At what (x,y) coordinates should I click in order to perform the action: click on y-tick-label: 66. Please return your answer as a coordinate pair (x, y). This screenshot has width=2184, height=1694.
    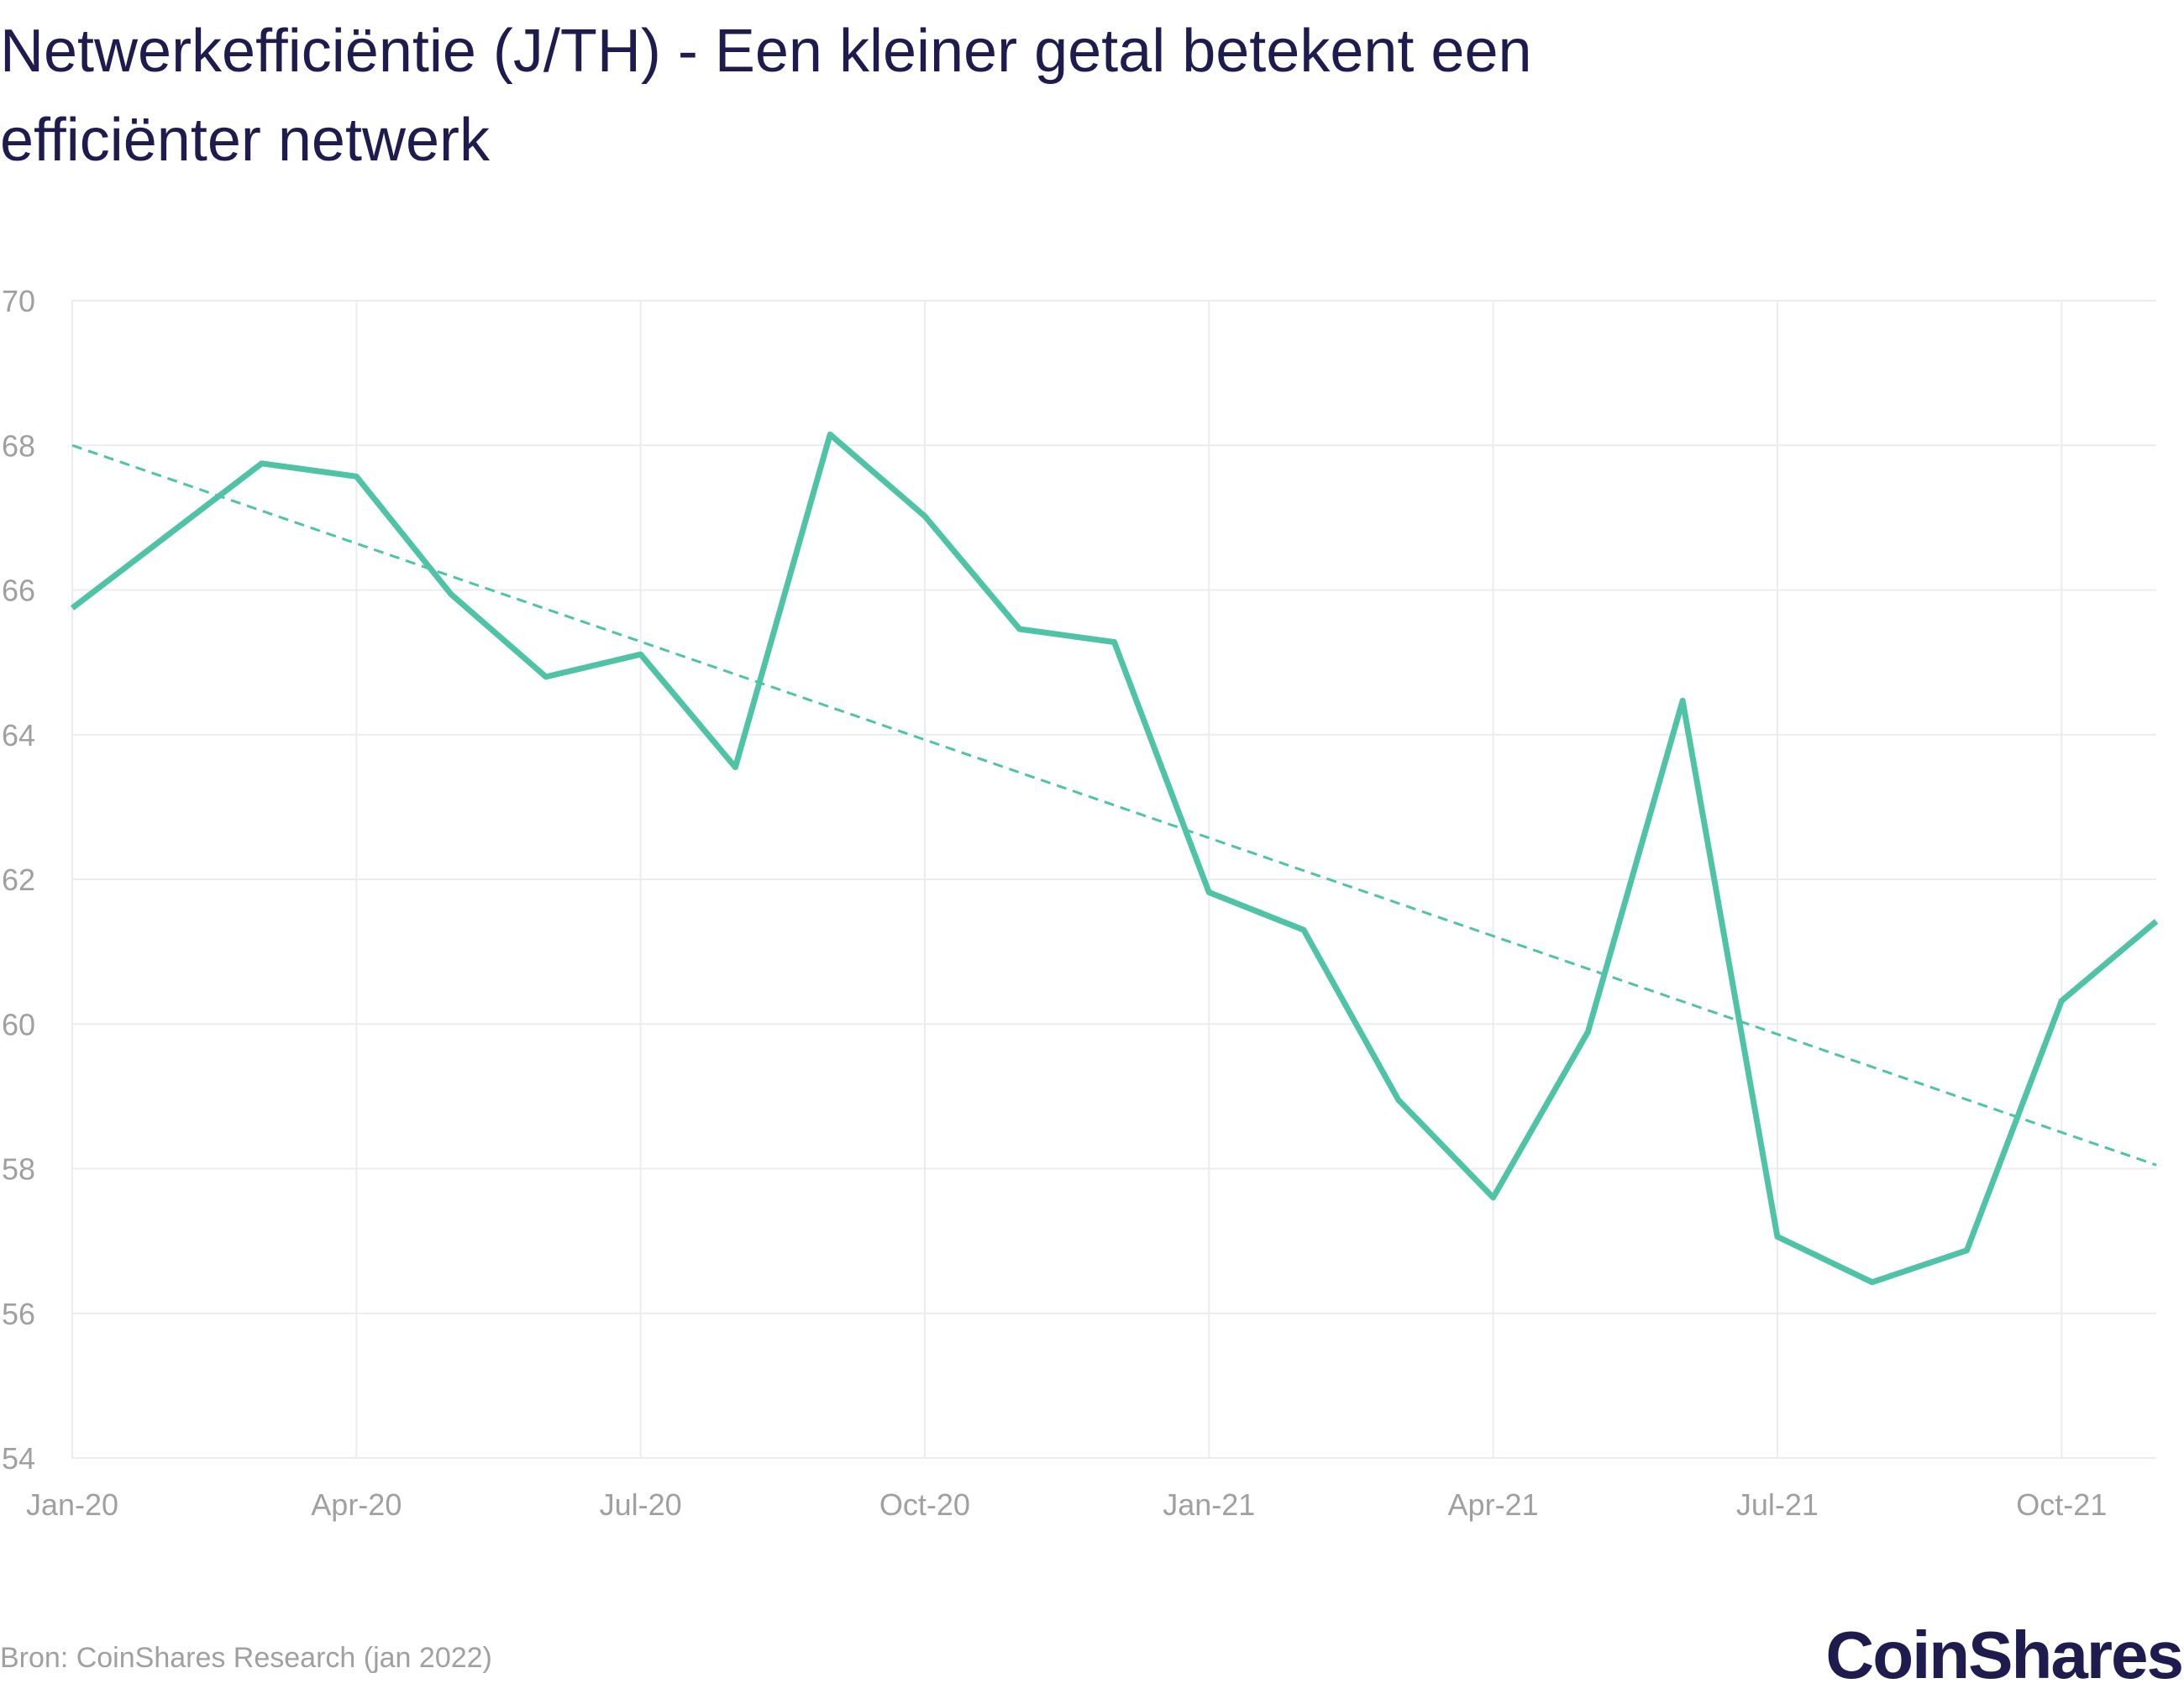
    Looking at the image, I should click on (18, 591).